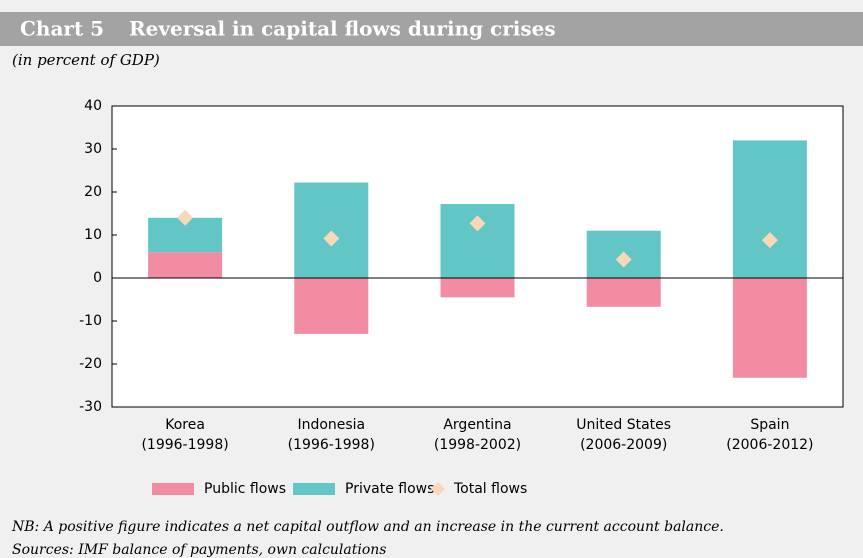 Image resolution: width=863 pixels, height=558 pixels. What do you see at coordinates (62, 29) in the screenshot?
I see `chart-label: Chart 5` at bounding box center [62, 29].